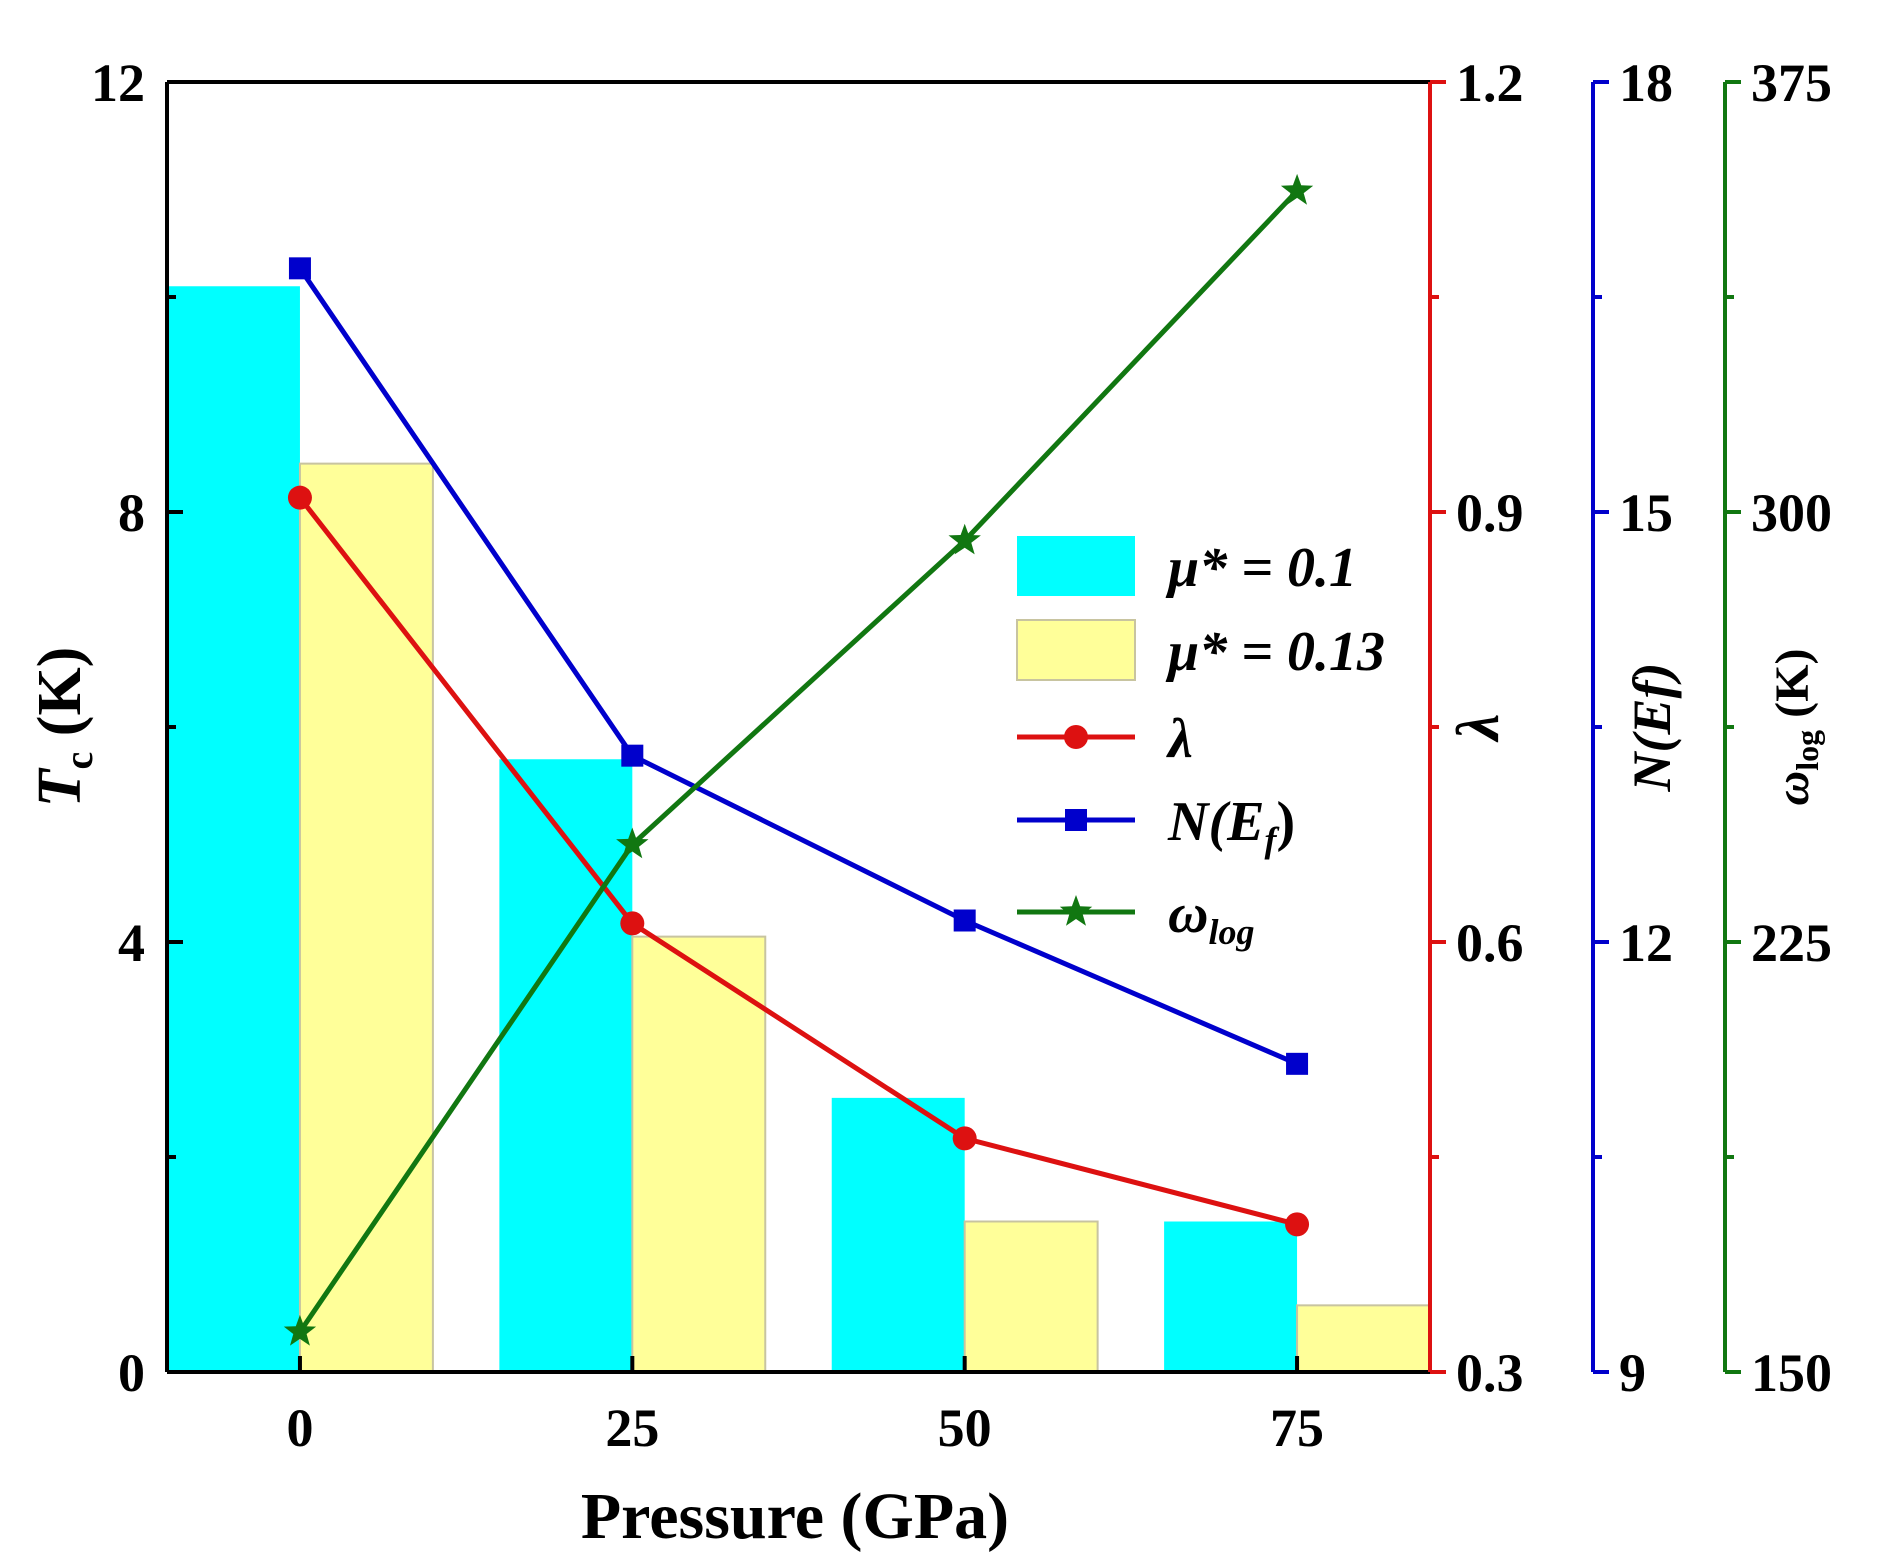 This screenshot has height=1563, width=1884. What do you see at coordinates (78, 761) in the screenshot?
I see `tc-axis-label-sub: c` at bounding box center [78, 761].